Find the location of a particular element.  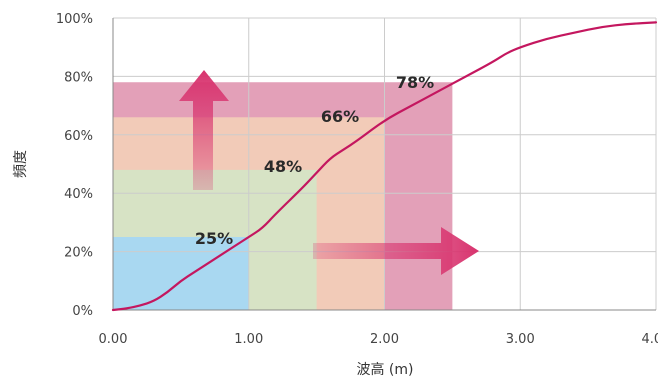

y-tick-label: 40% is located at coordinates (78, 194).